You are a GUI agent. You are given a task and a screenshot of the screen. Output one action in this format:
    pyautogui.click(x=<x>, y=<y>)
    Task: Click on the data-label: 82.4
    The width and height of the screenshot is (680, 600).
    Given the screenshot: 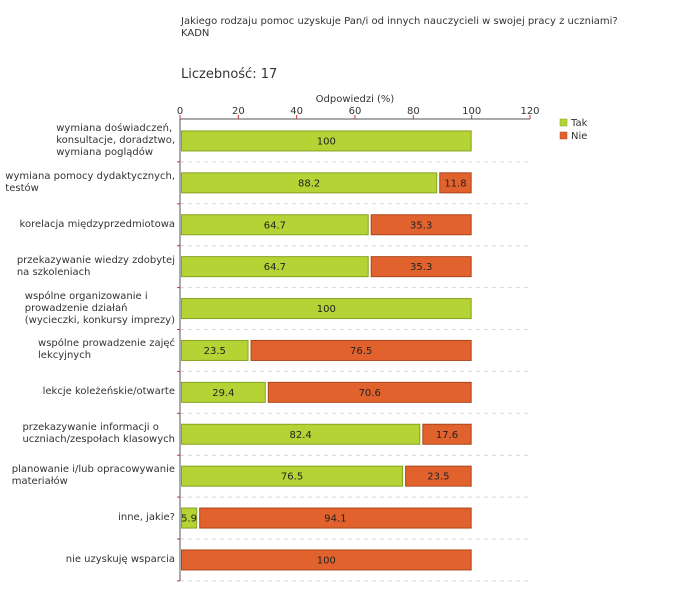 What is the action you would take?
    pyautogui.click(x=301, y=435)
    